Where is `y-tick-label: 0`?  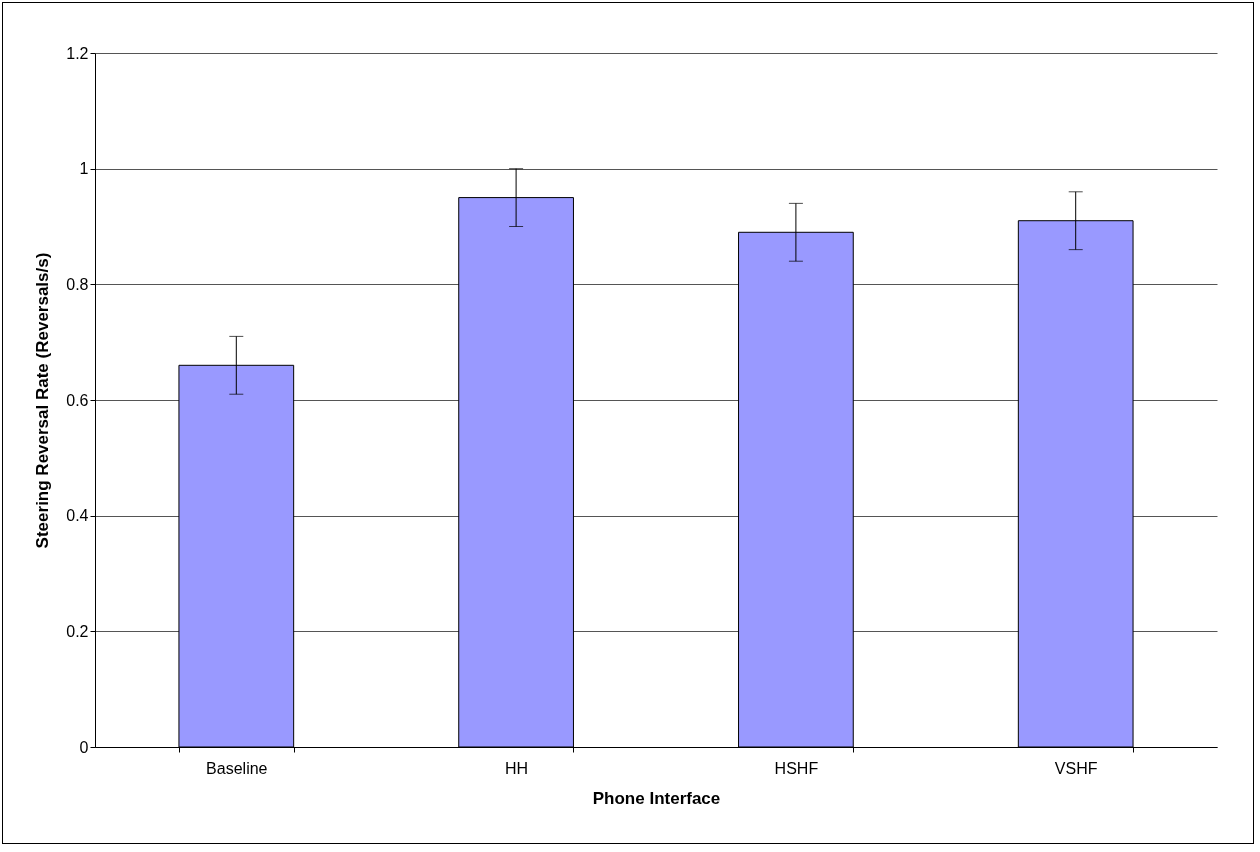
y-tick-label: 0 is located at coordinates (84, 747).